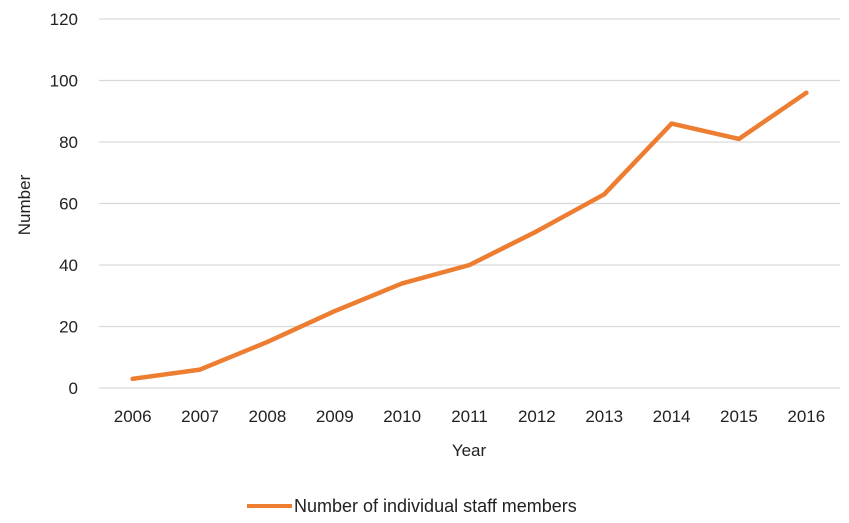  What do you see at coordinates (68, 265) in the screenshot?
I see `y-tick-label: 40` at bounding box center [68, 265].